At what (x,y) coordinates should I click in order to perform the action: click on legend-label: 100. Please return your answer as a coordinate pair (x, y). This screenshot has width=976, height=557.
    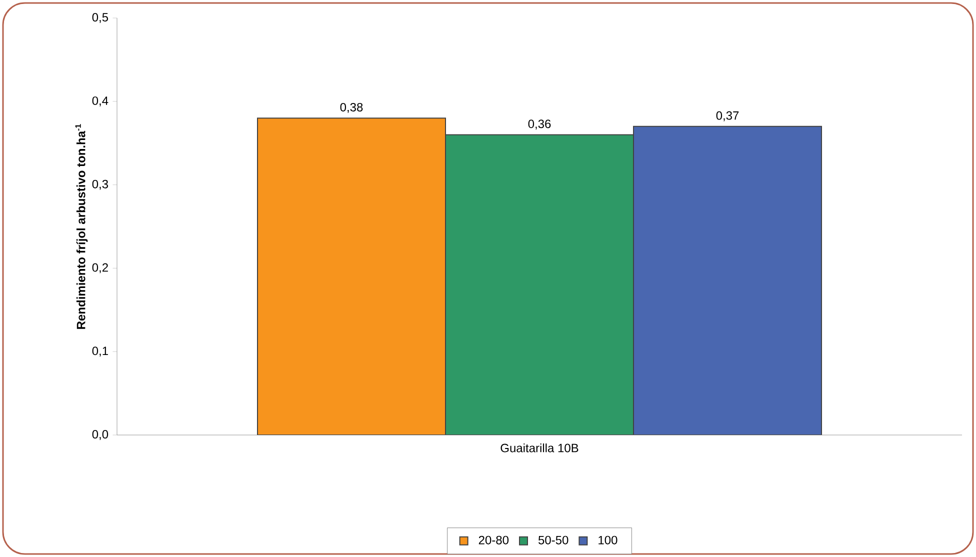
    Looking at the image, I should click on (608, 540).